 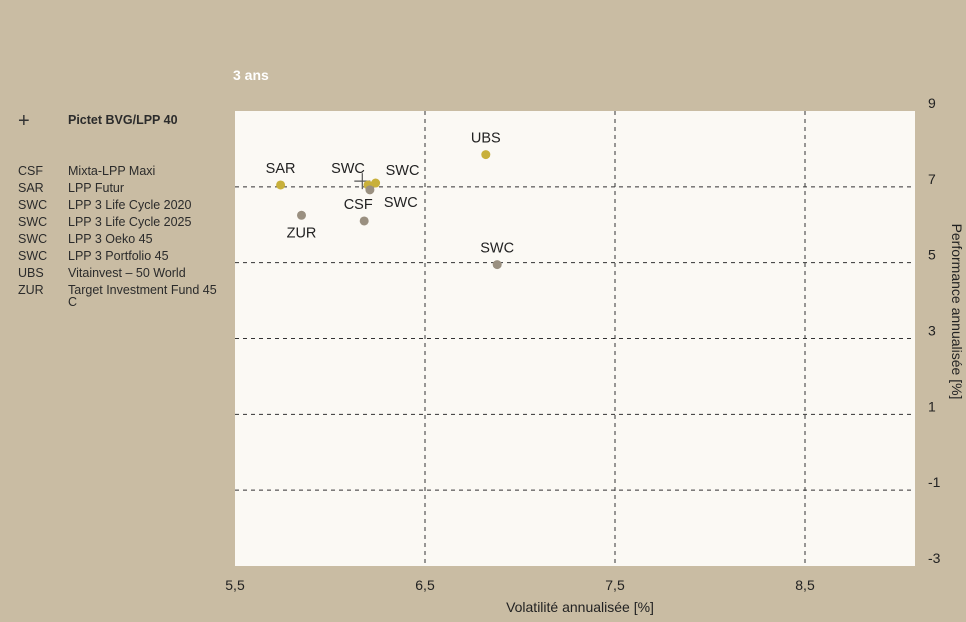 I want to click on legend-item-code: SAR, so click(x=31, y=188).